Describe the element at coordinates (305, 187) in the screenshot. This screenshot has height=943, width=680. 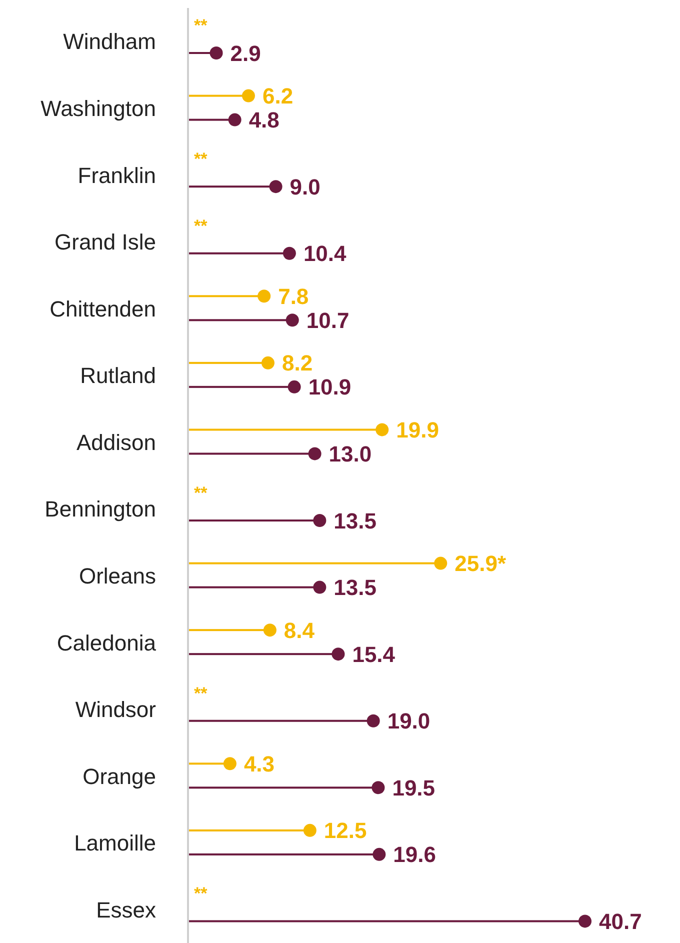
I see `data-label: 9.0` at that location.